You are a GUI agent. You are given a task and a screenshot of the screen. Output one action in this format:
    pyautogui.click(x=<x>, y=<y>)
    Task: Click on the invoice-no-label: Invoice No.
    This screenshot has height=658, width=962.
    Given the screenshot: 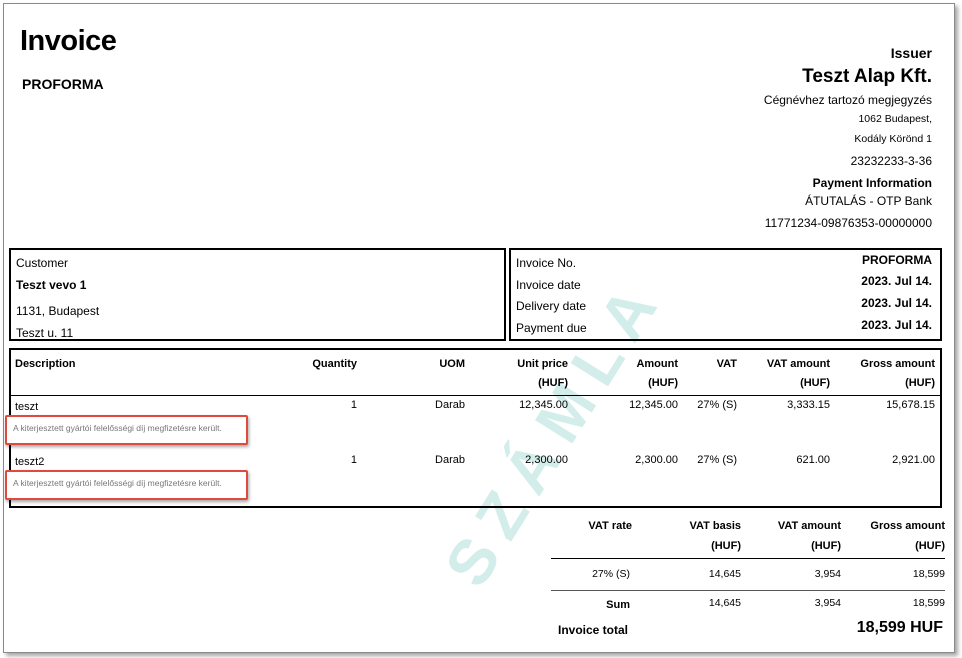 What is the action you would take?
    pyautogui.click(x=546, y=263)
    